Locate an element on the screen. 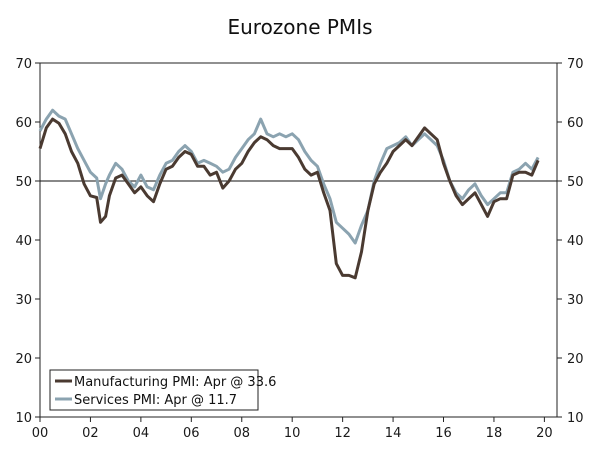 The image size is (600, 456). y-tick-label-left: 60 is located at coordinates (23, 123).